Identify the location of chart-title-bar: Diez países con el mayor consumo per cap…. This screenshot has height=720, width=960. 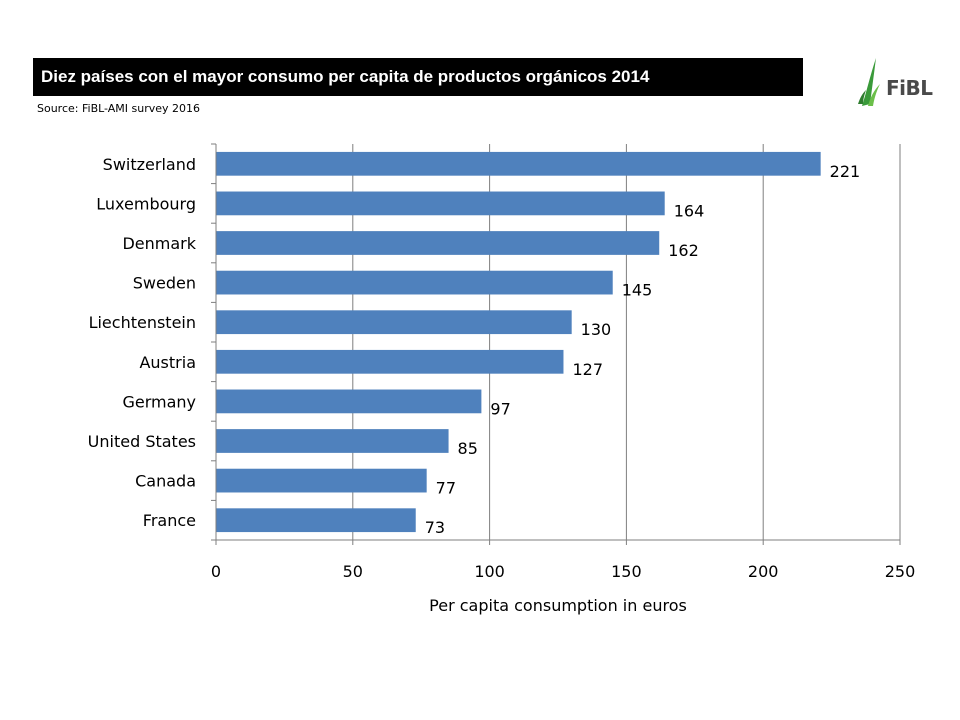
(418, 77).